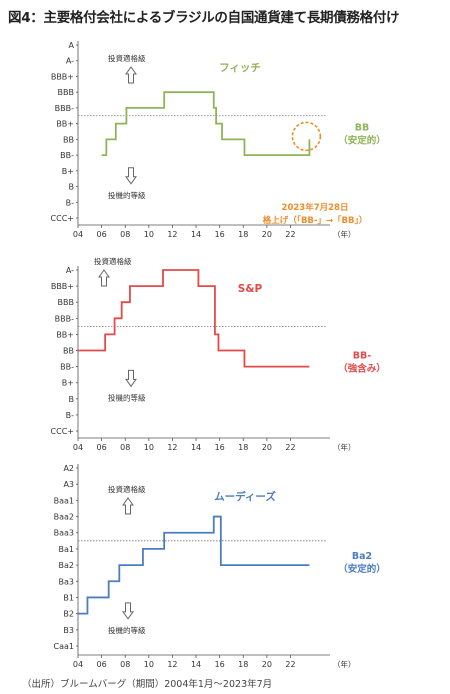 This screenshot has height=694, width=450. Describe the element at coordinates (64, 500) in the screenshot. I see `y-tick-label: Baa1` at that location.